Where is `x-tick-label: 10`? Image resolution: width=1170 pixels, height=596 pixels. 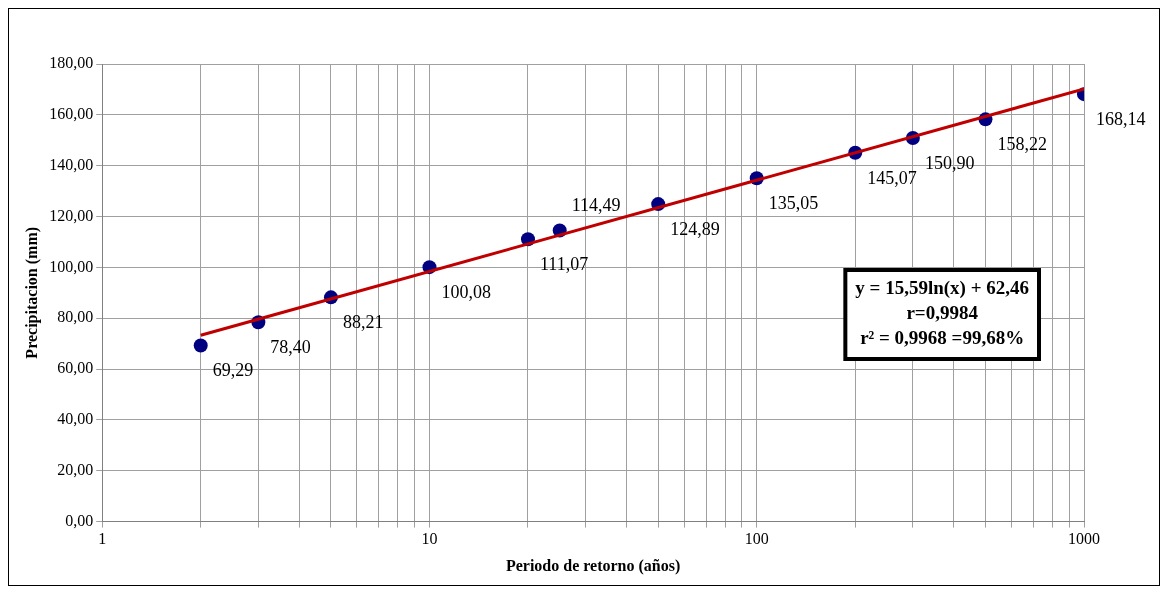 x-tick-label: 10 is located at coordinates (429, 539).